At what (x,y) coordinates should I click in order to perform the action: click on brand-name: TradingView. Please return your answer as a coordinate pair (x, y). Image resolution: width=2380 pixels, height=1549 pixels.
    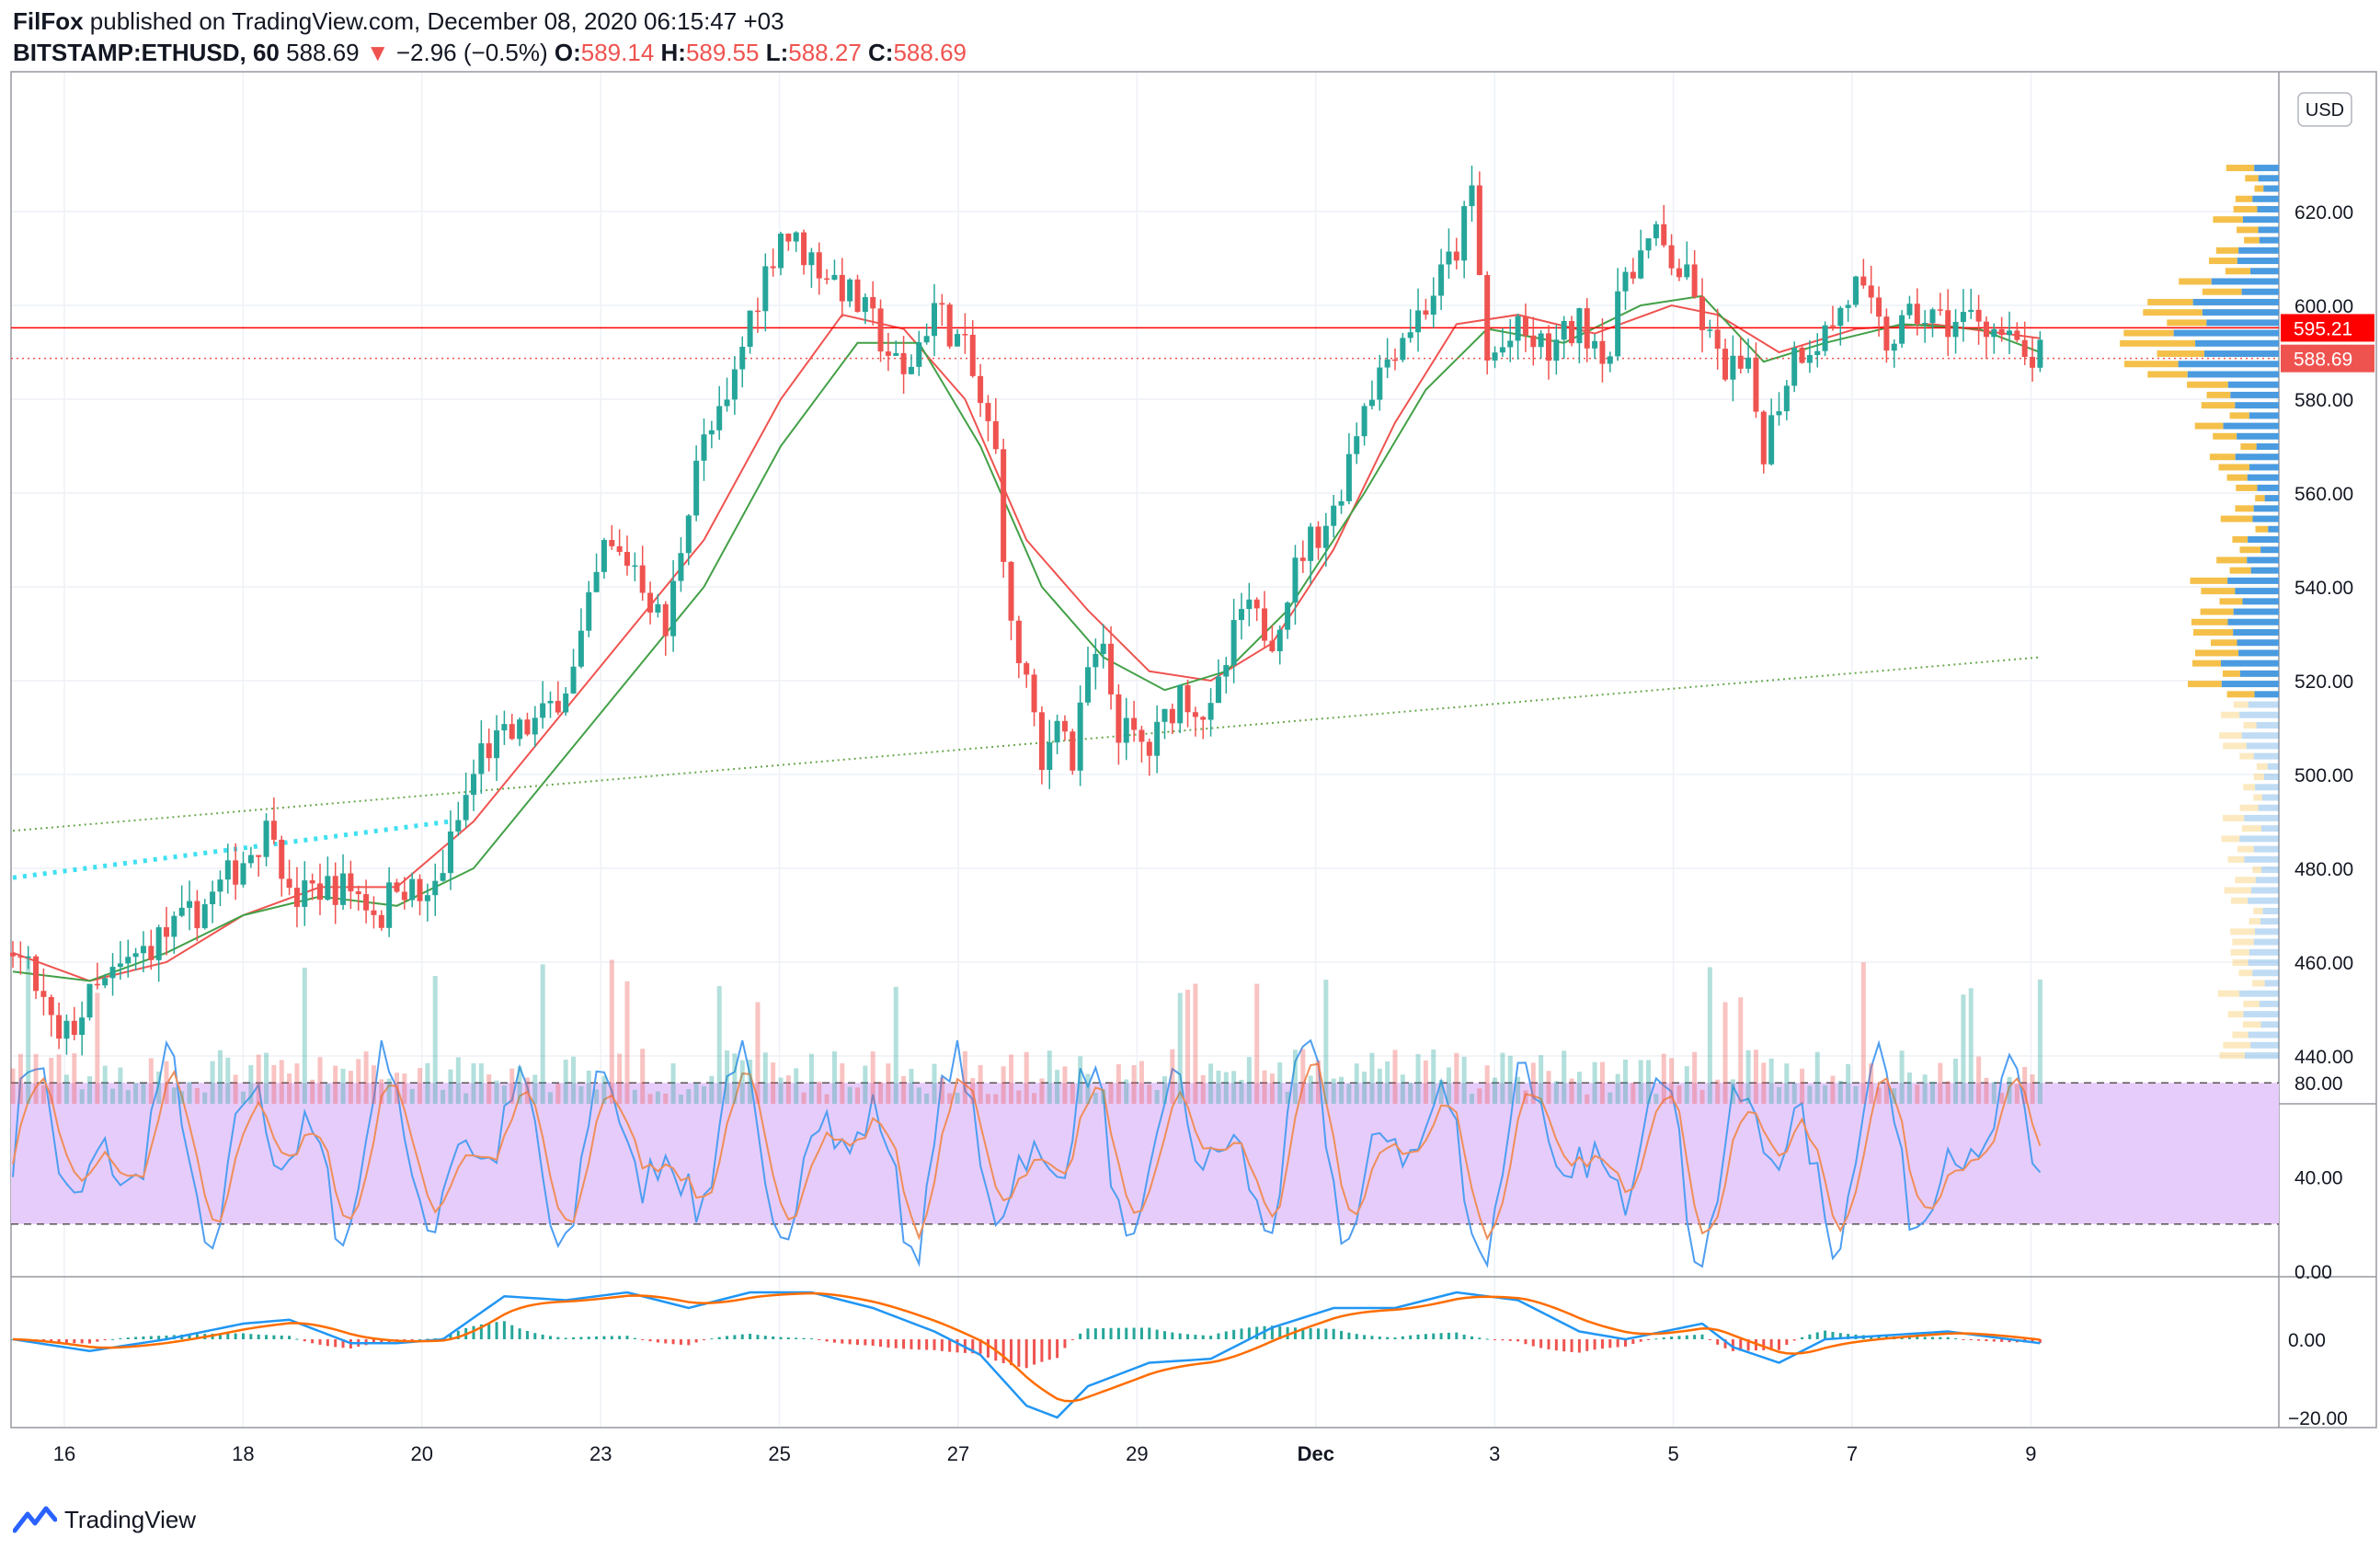
    Looking at the image, I should click on (130, 1519).